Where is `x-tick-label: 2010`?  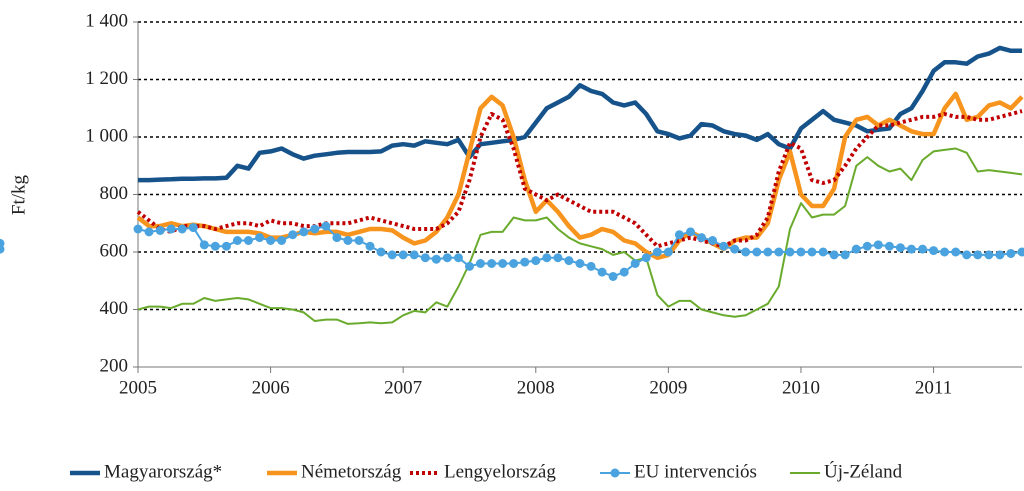
x-tick-label: 2010 is located at coordinates (801, 387).